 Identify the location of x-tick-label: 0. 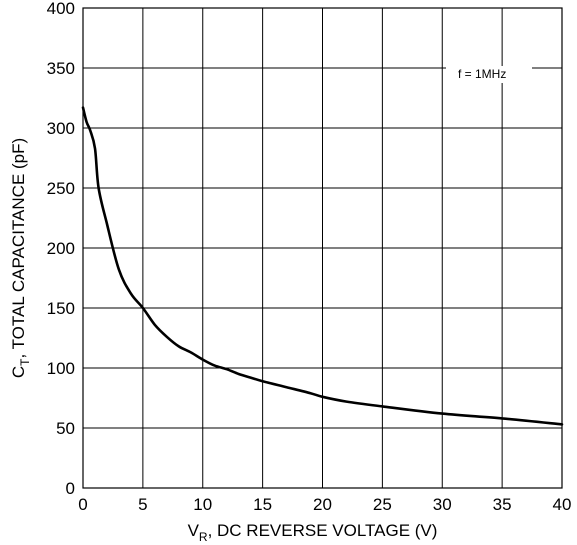
(82, 504).